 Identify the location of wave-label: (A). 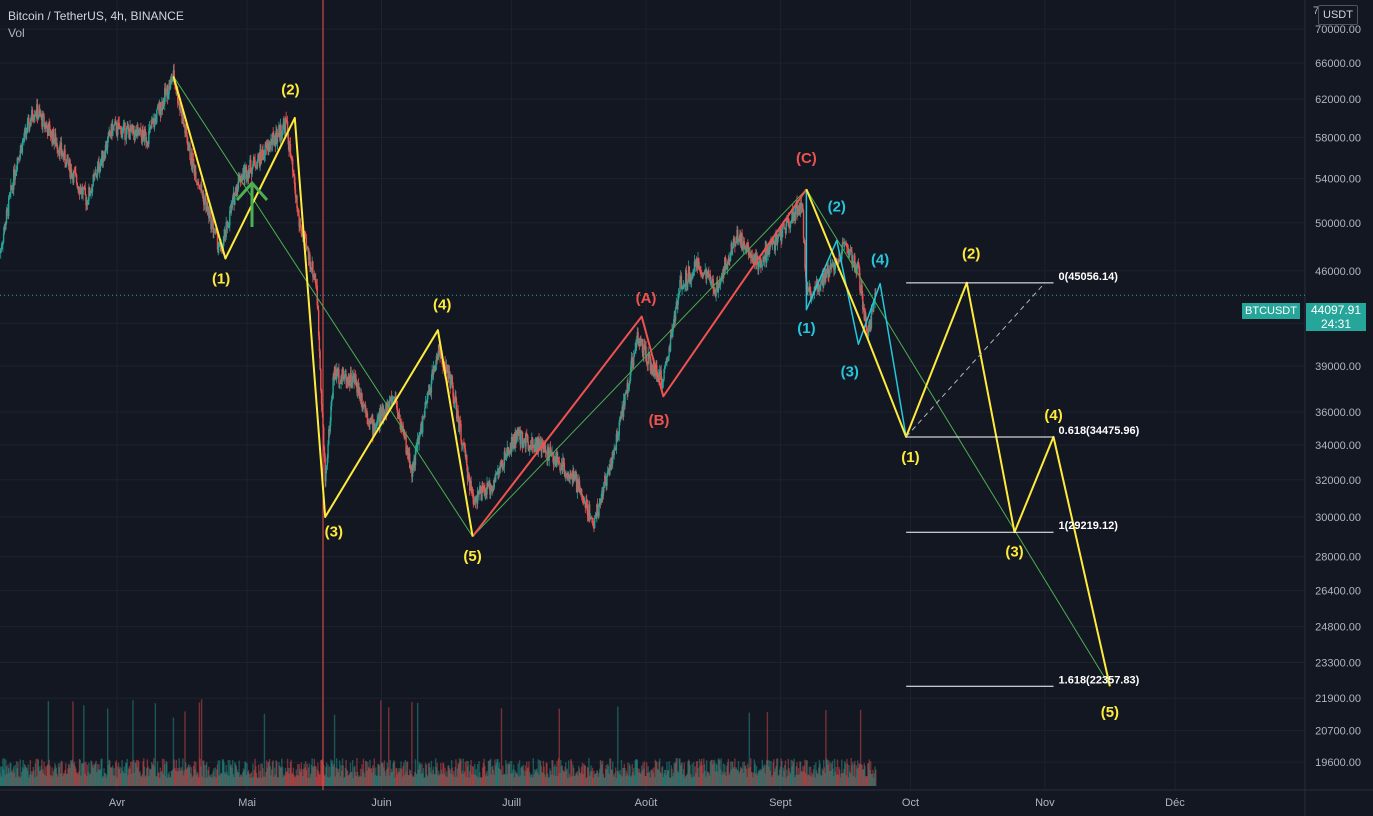
(646, 298).